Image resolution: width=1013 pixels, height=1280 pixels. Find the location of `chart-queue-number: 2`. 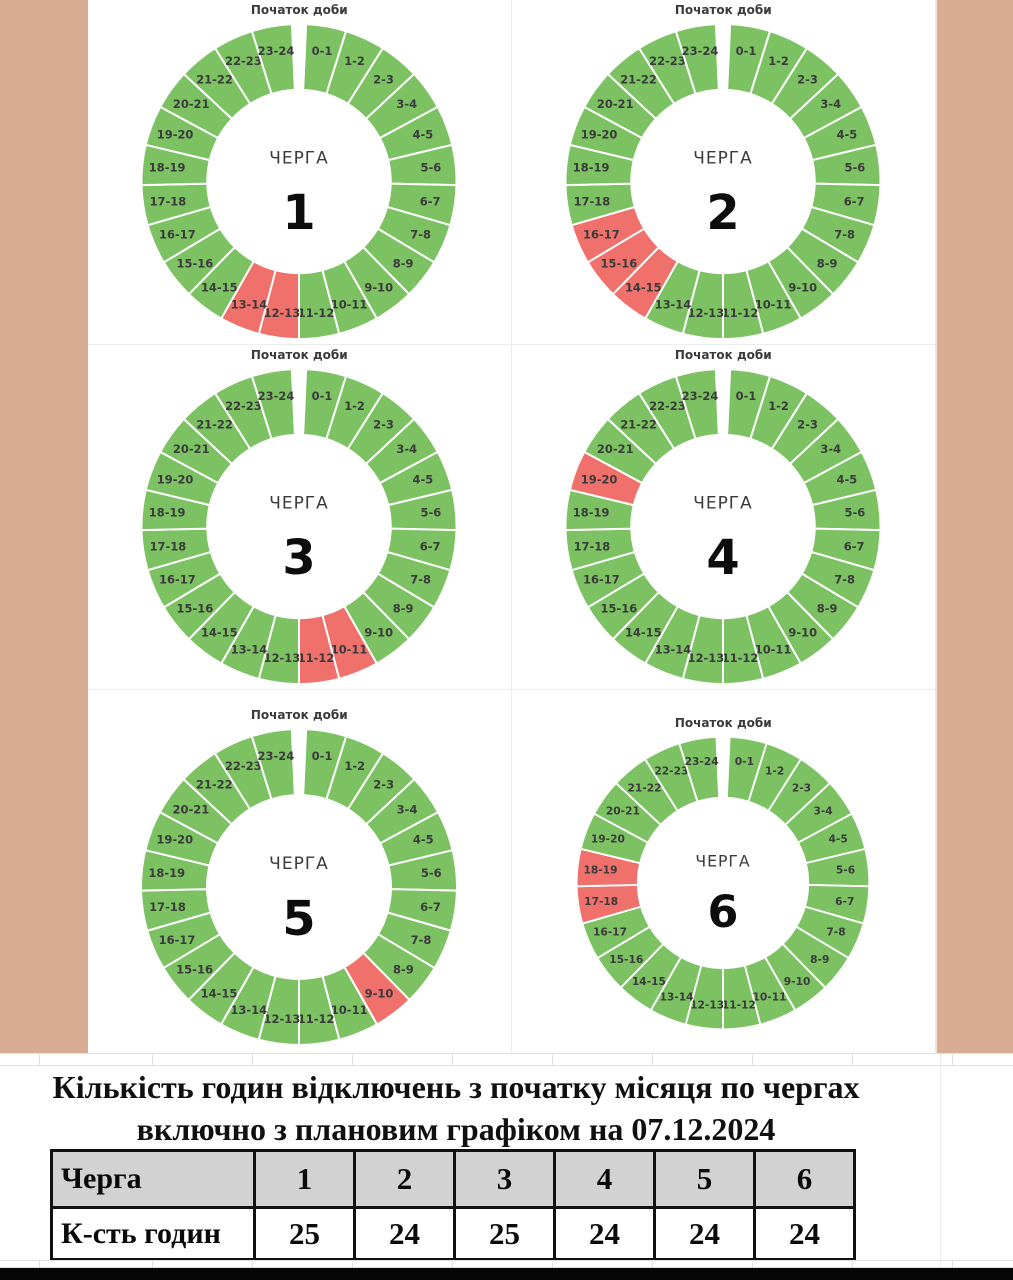

chart-queue-number: 2 is located at coordinates (723, 213).